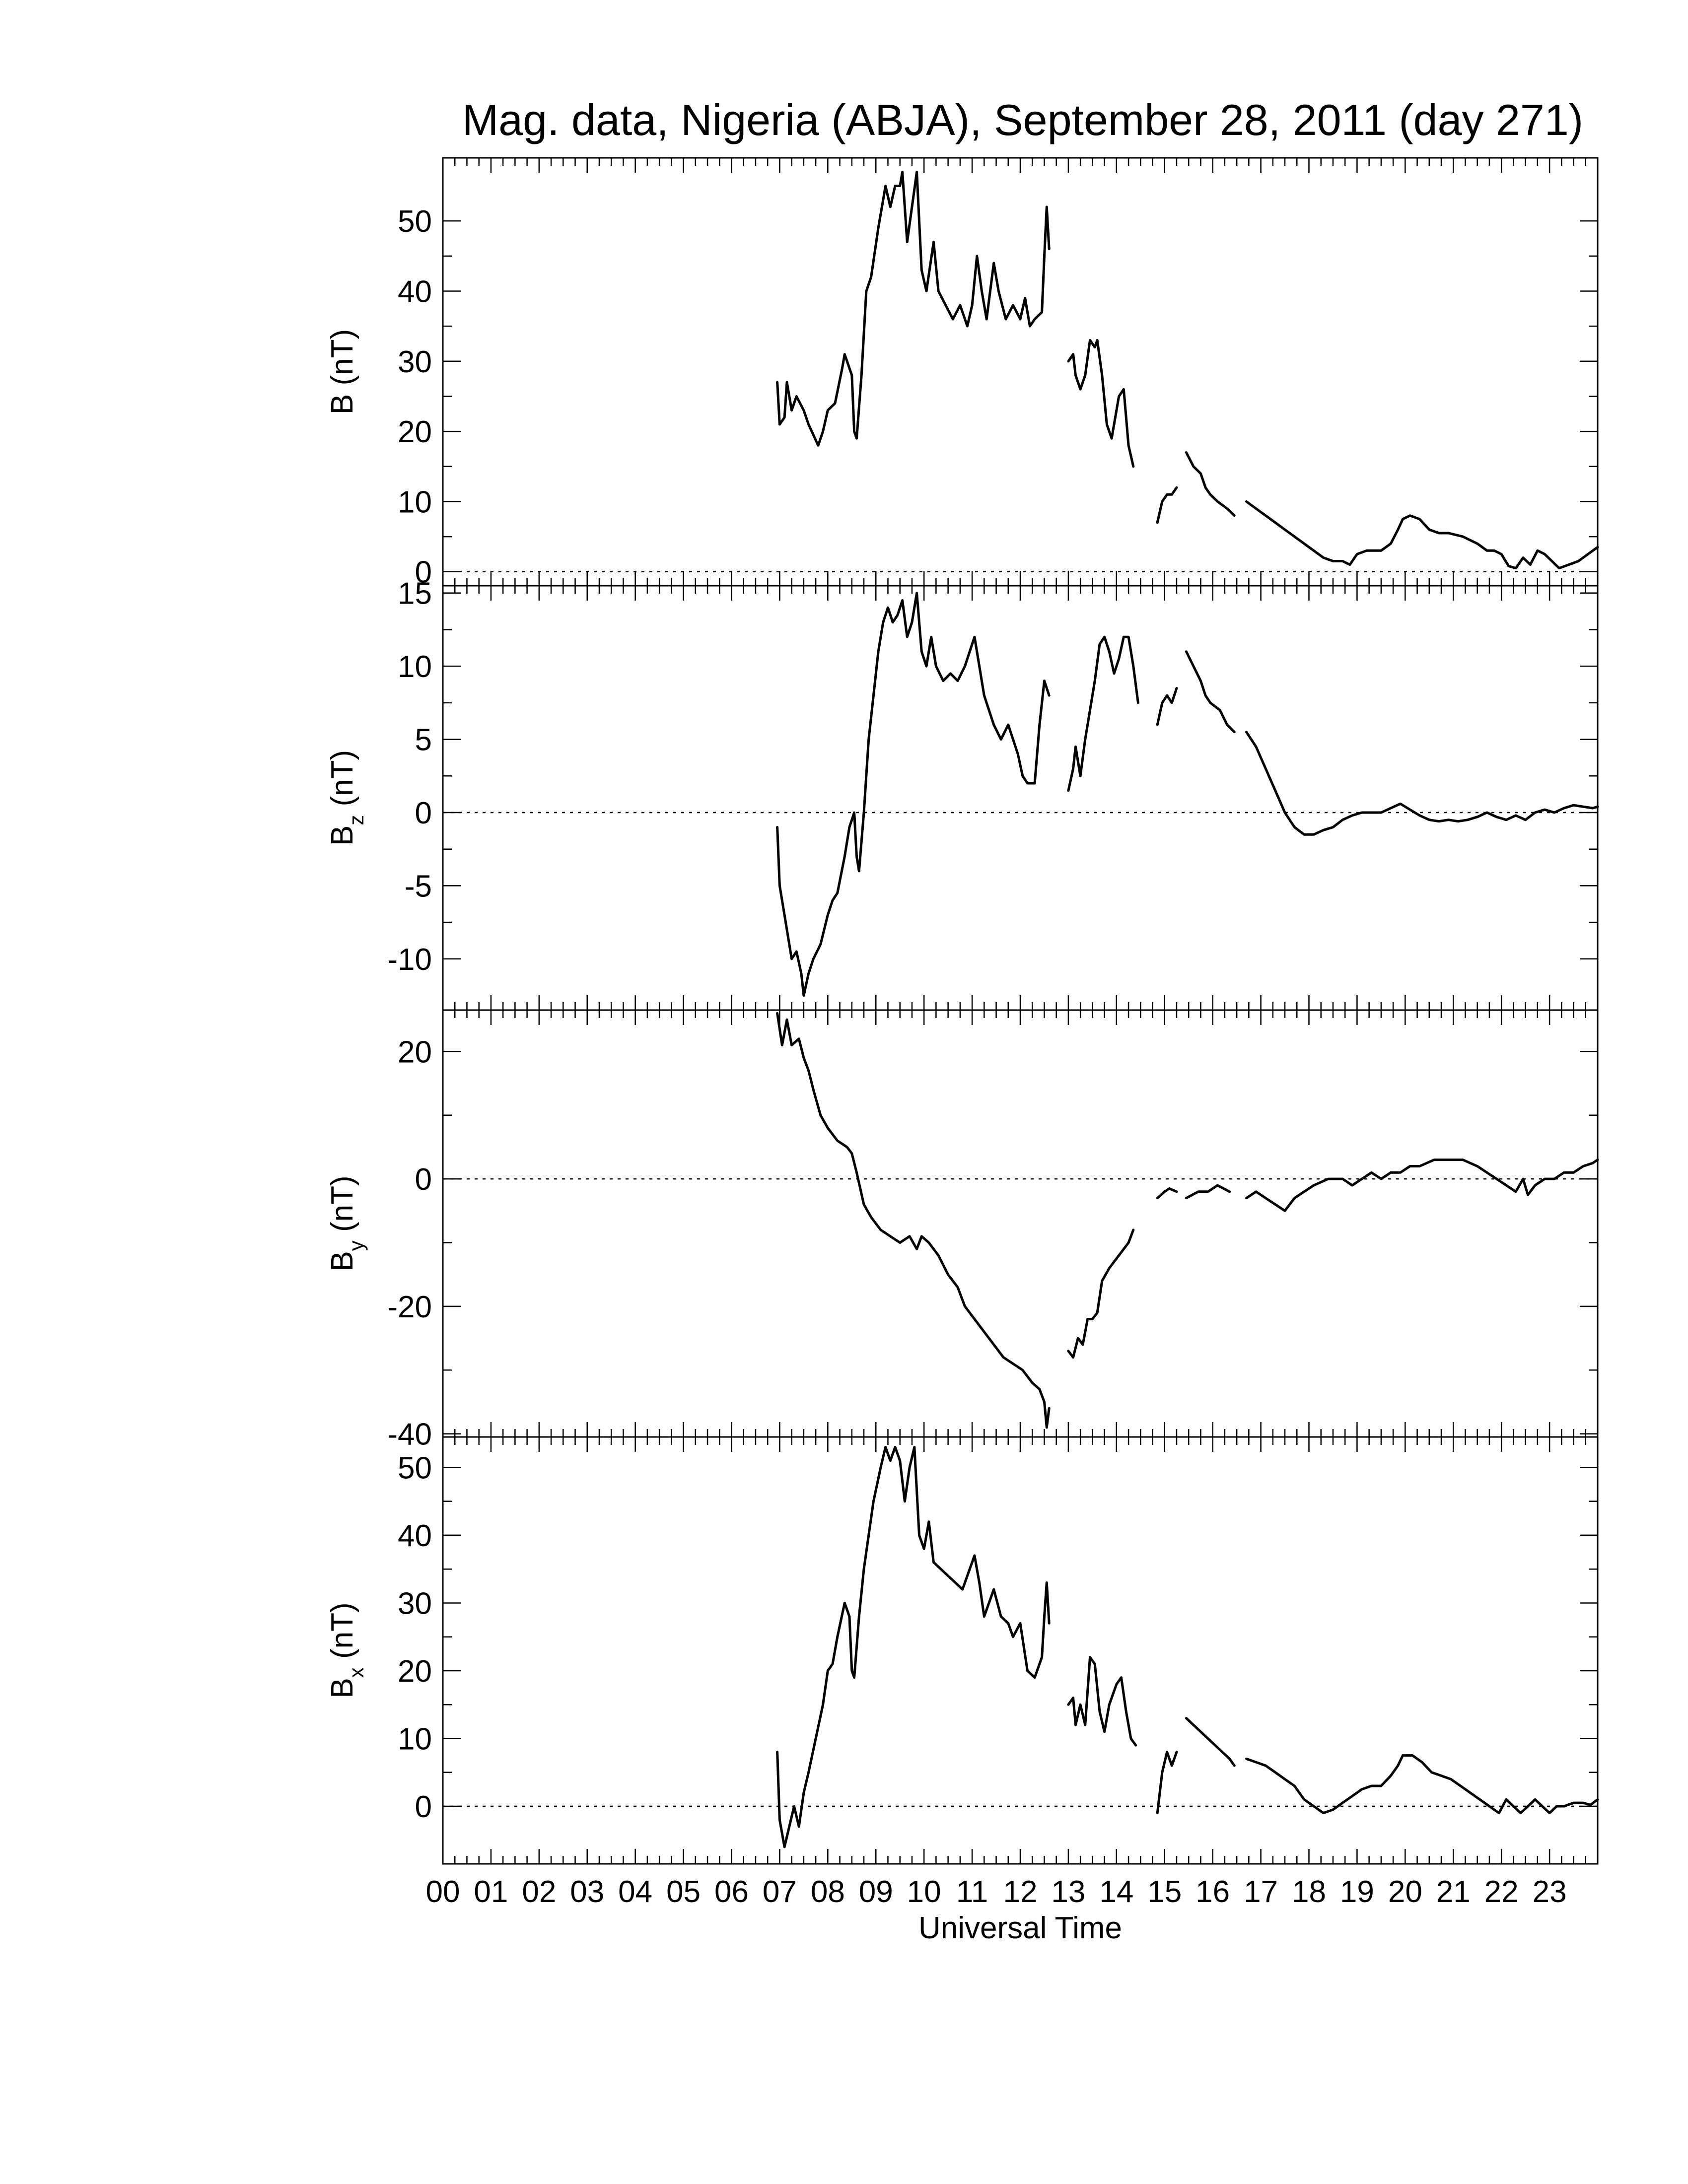 The image size is (1688, 2184). What do you see at coordinates (1453, 1892) in the screenshot?
I see `x-tick-label: 21` at bounding box center [1453, 1892].